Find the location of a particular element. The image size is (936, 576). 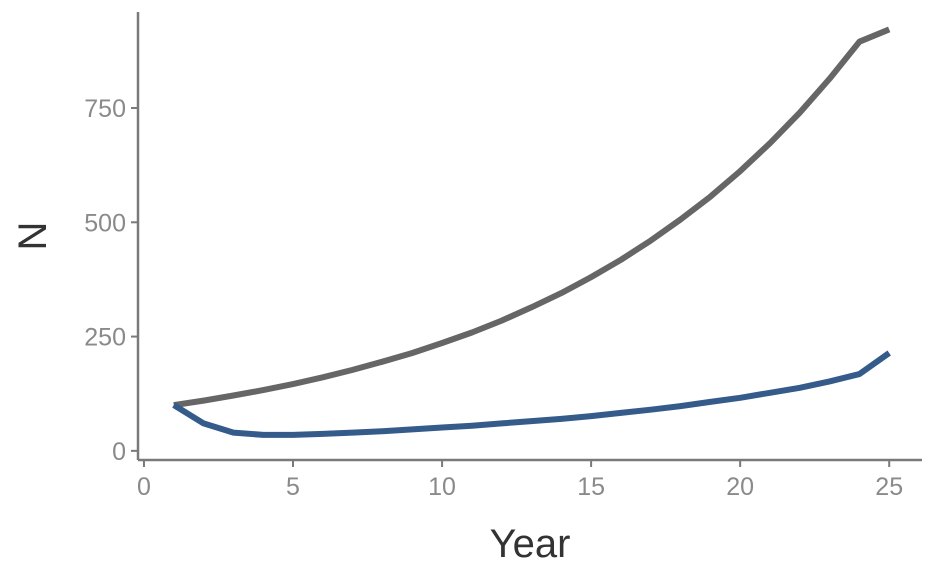

x-tick-label: 10 is located at coordinates (442, 487).